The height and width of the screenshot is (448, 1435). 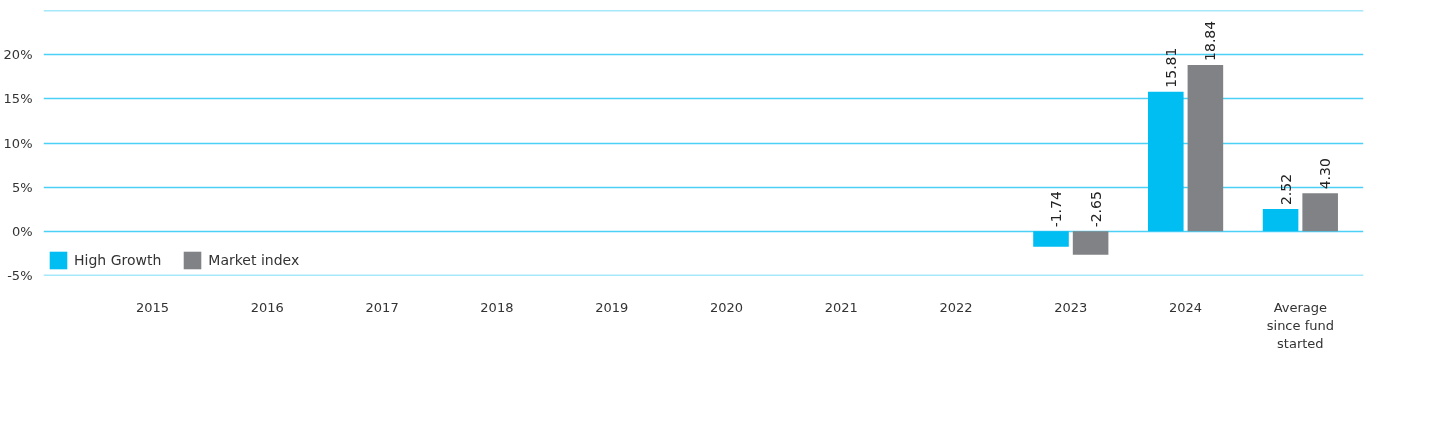 I want to click on legend-label: High Growth, so click(x=118, y=260).